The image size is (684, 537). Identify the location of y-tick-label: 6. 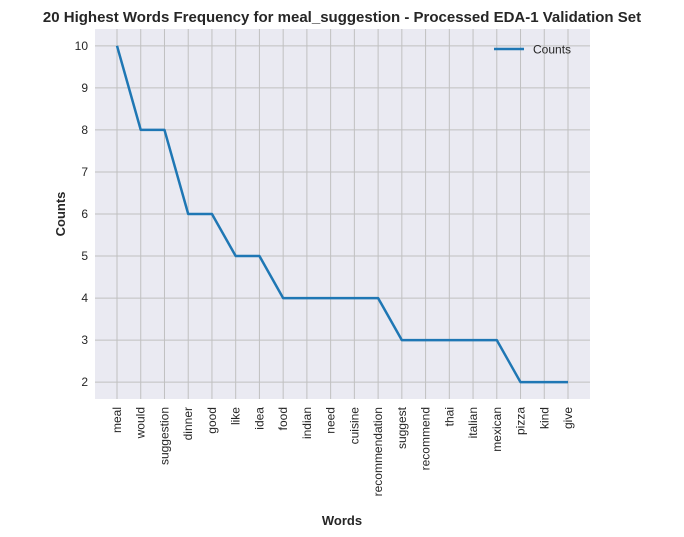
(84, 214).